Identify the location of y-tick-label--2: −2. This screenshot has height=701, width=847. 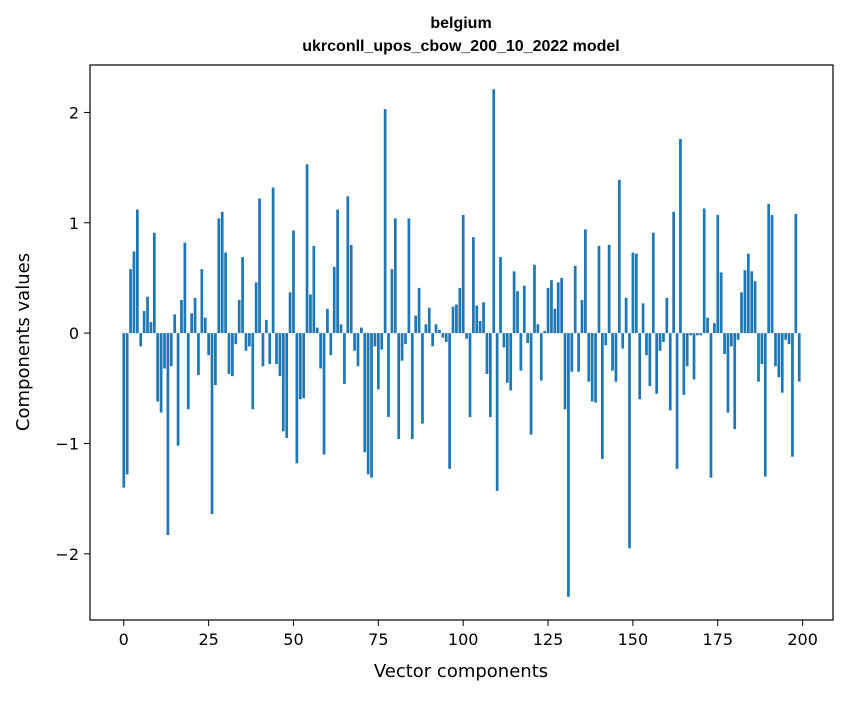
(67, 554).